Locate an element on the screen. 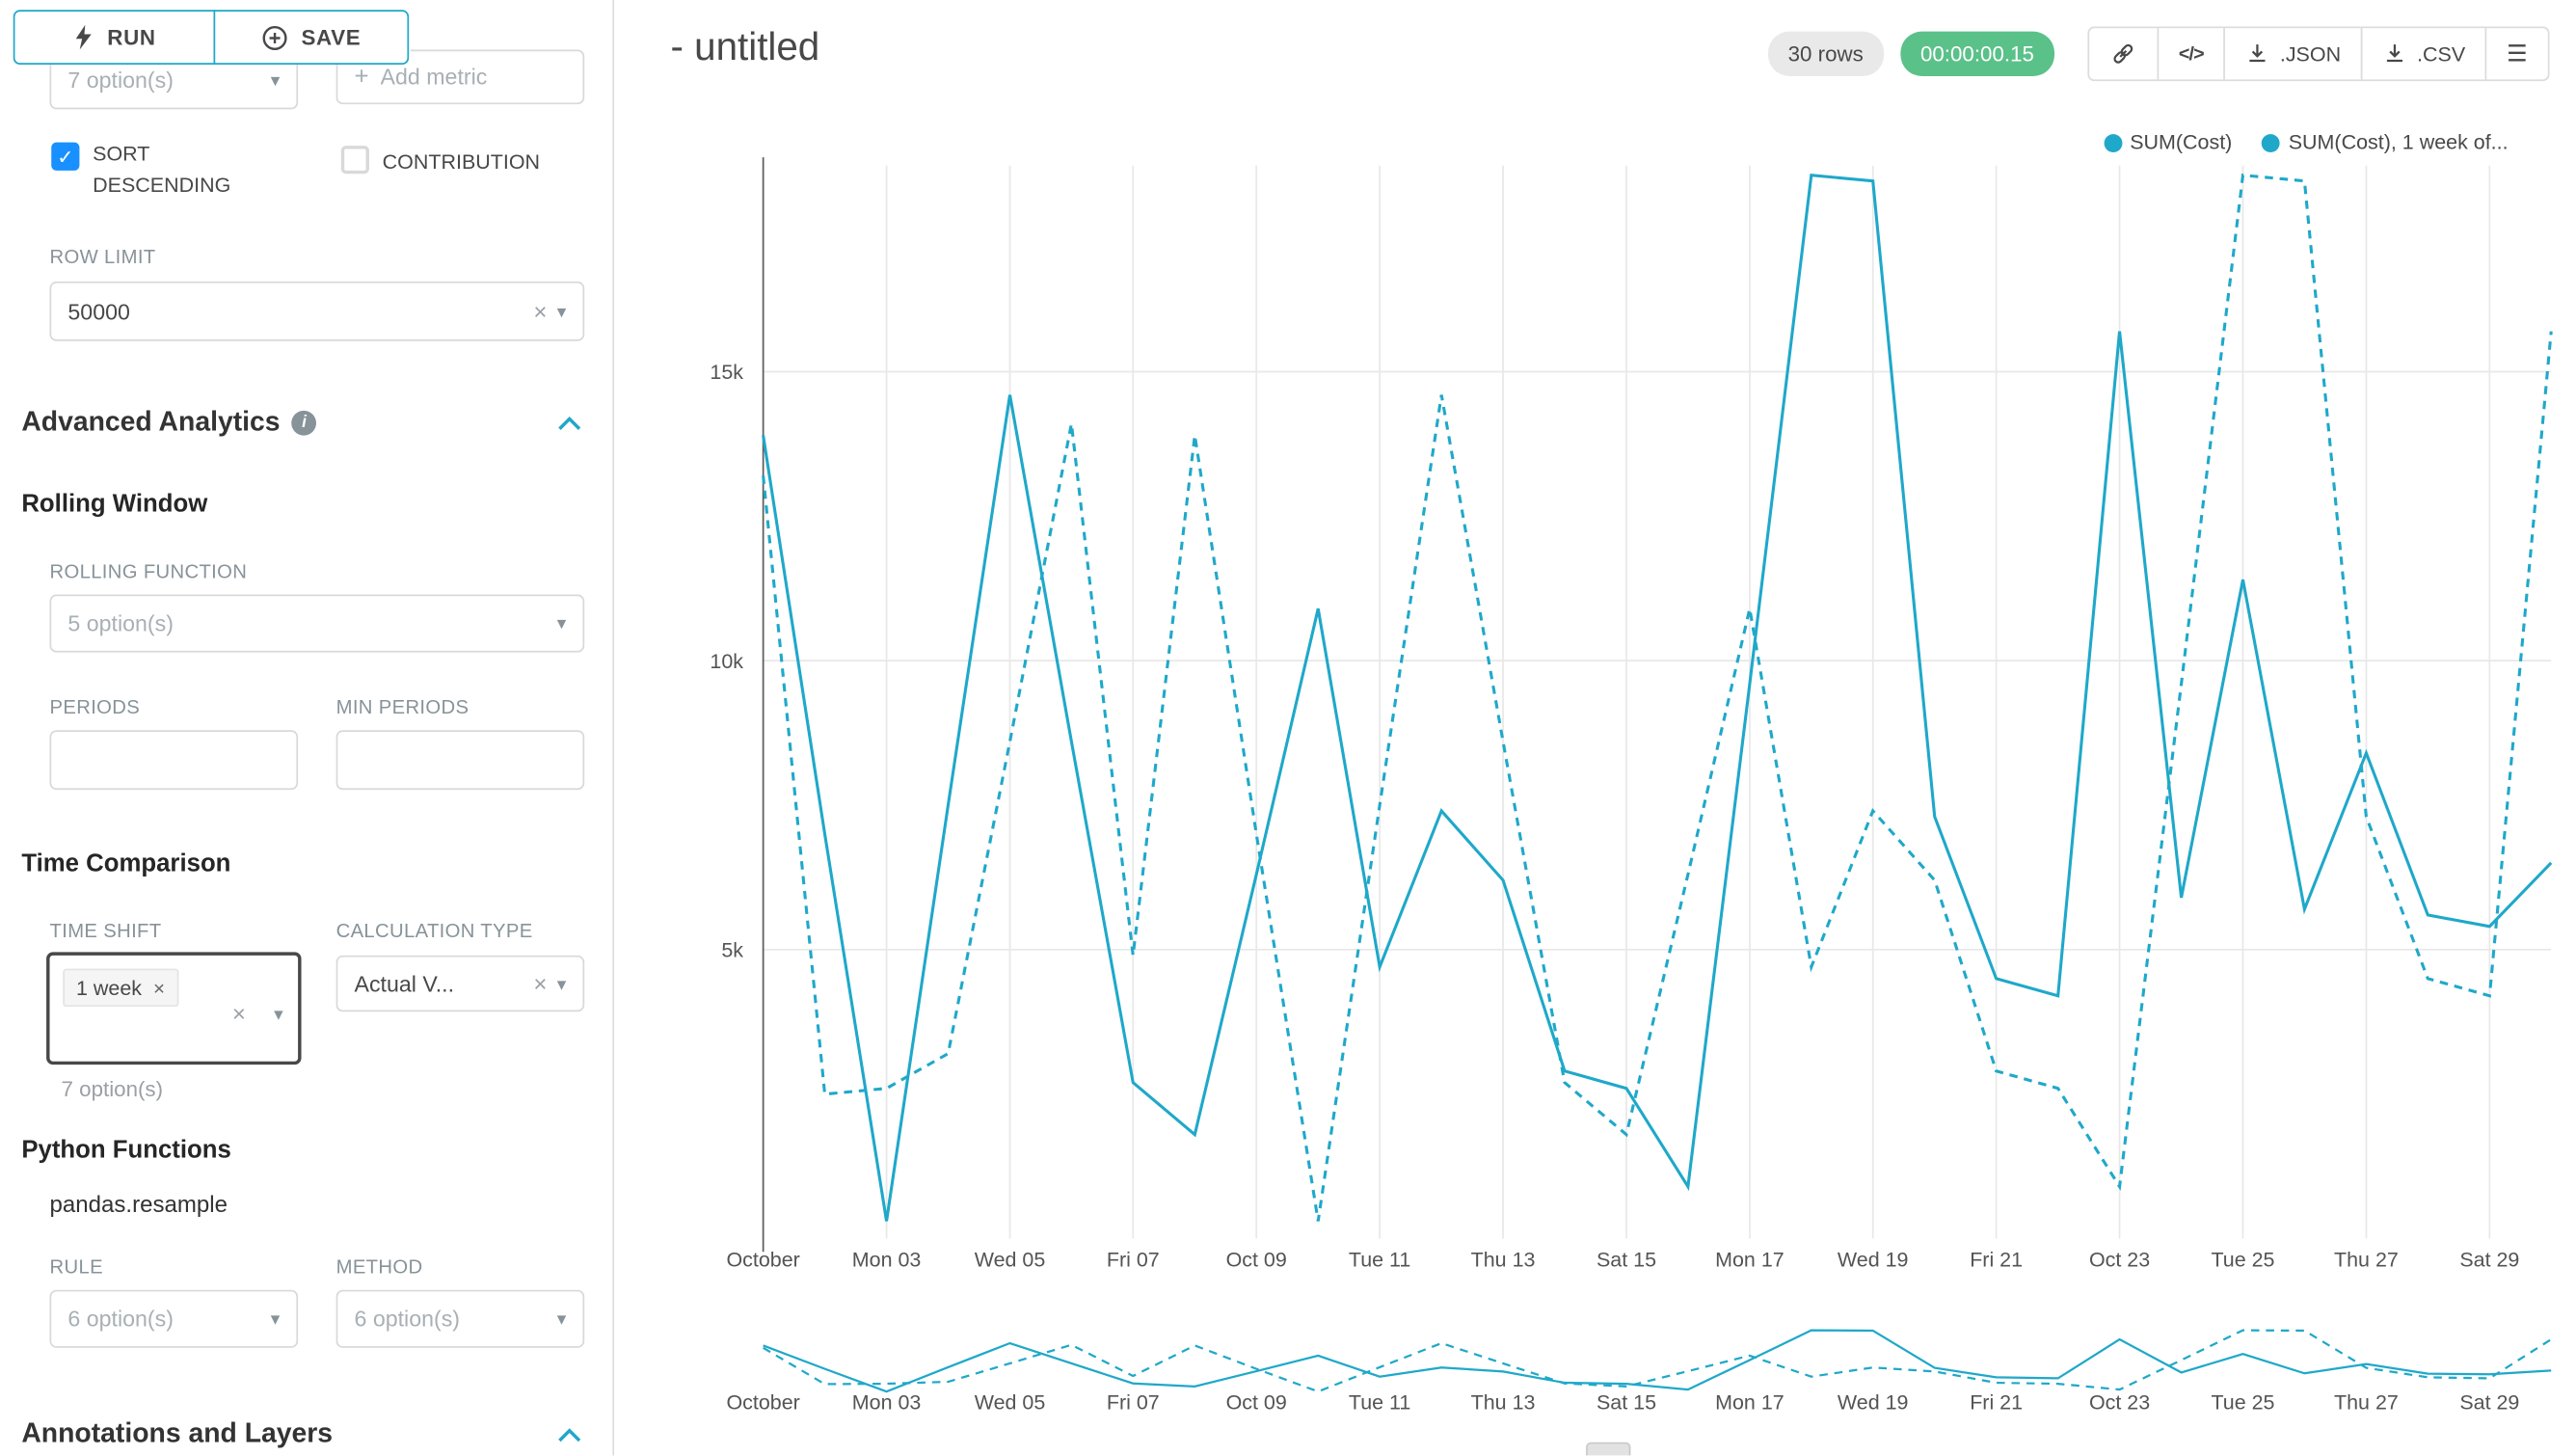  lightning-icon is located at coordinates (83, 37).